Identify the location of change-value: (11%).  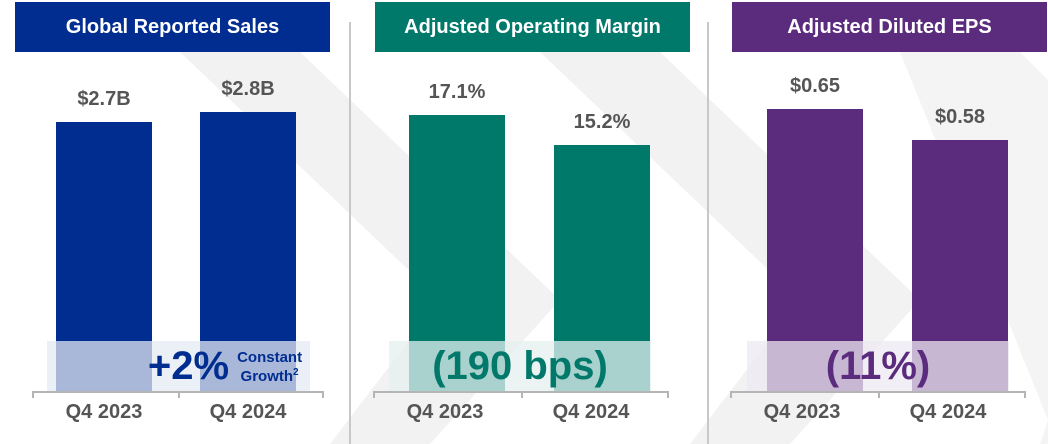
(878, 366).